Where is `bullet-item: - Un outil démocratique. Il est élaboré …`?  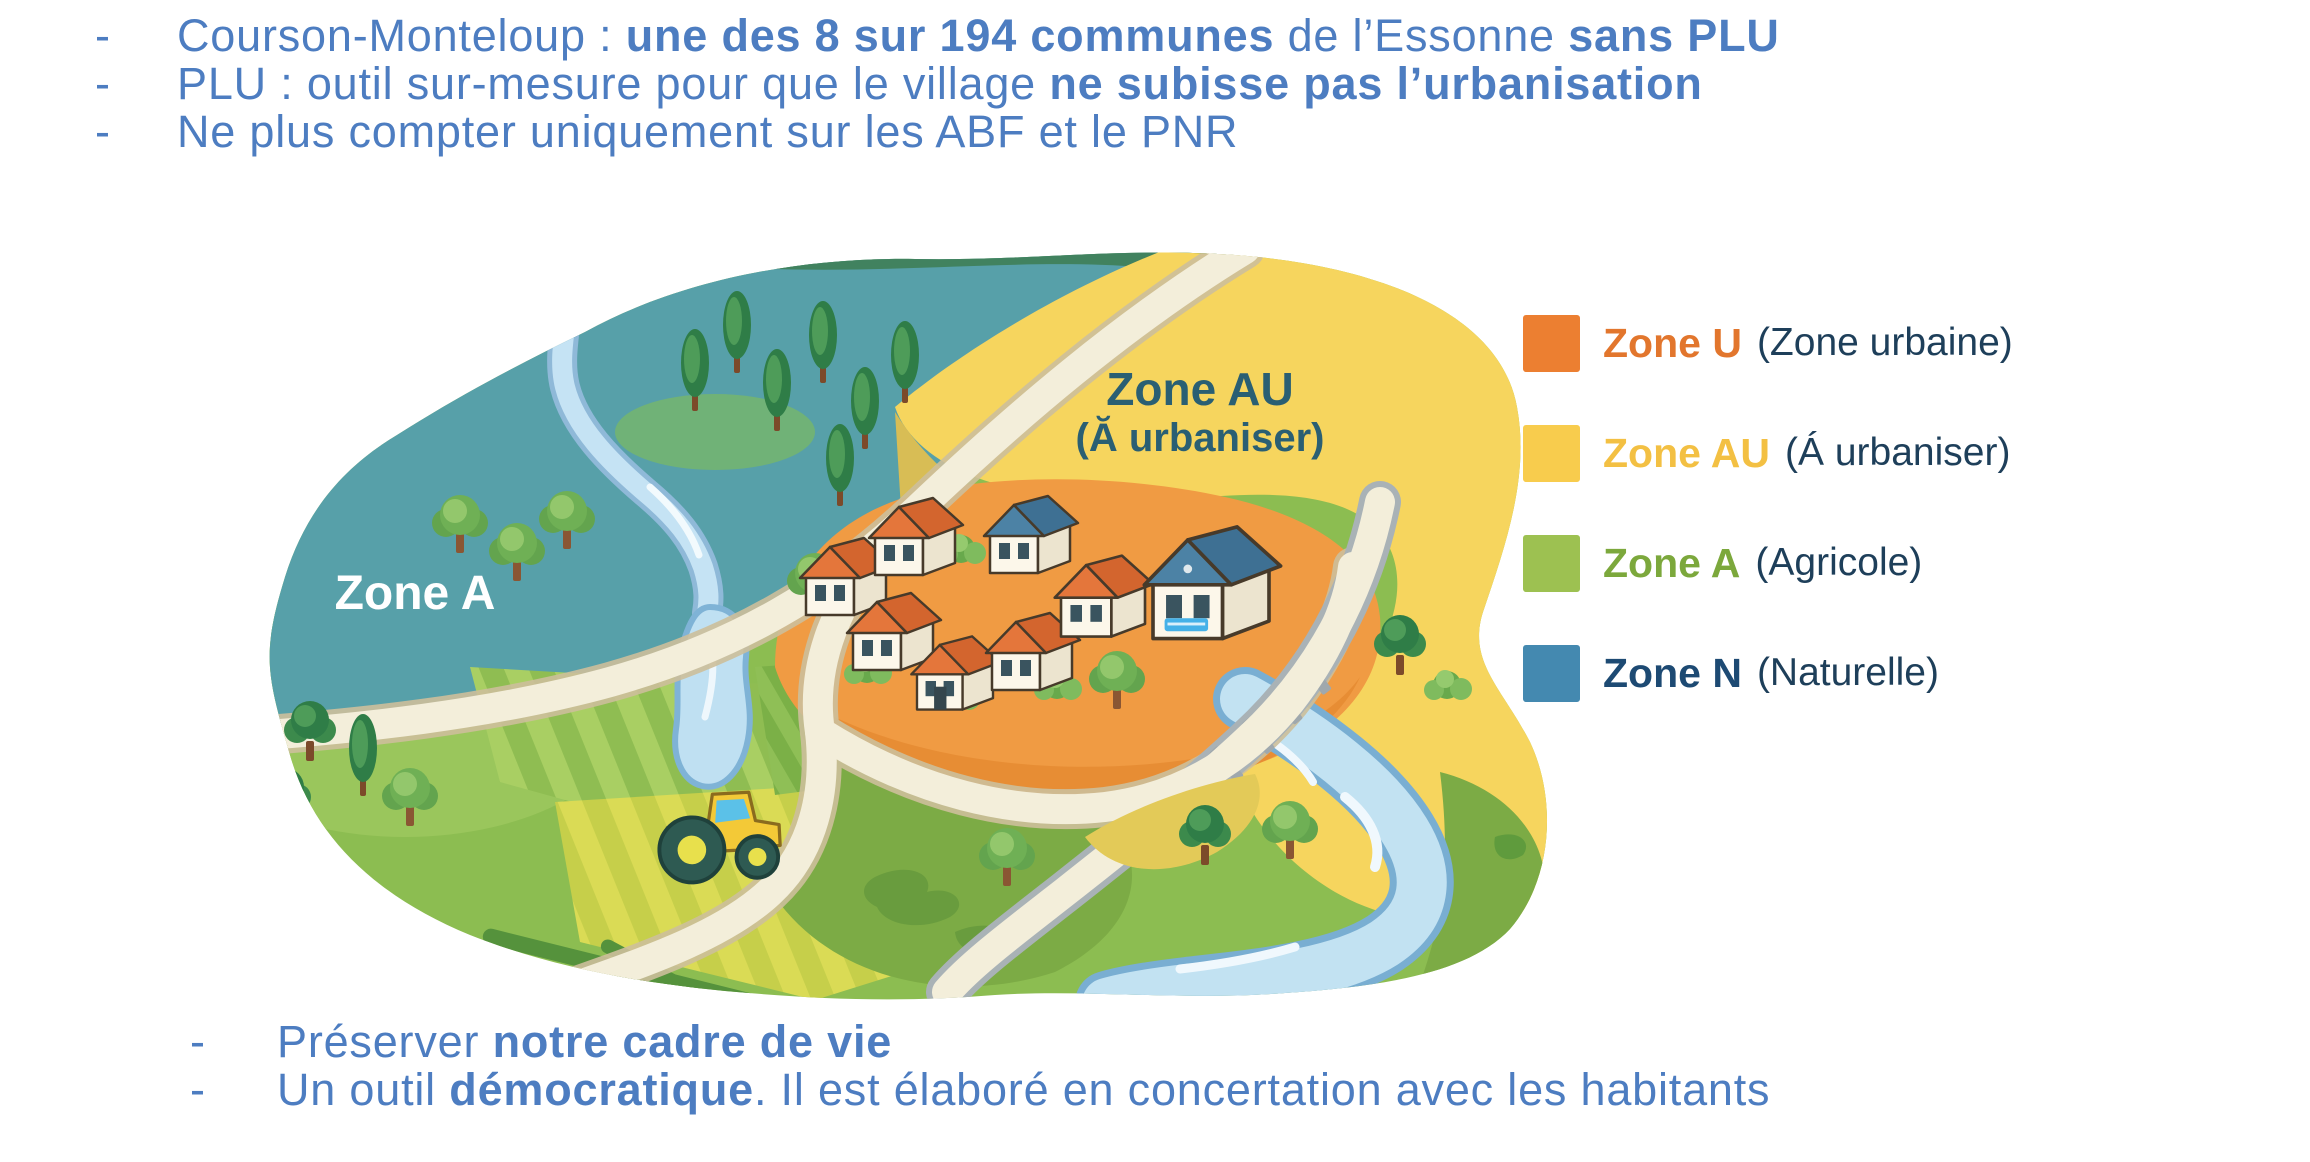 bullet-item: - Un outil démocratique. Il est élaboré … is located at coordinates (980, 1090).